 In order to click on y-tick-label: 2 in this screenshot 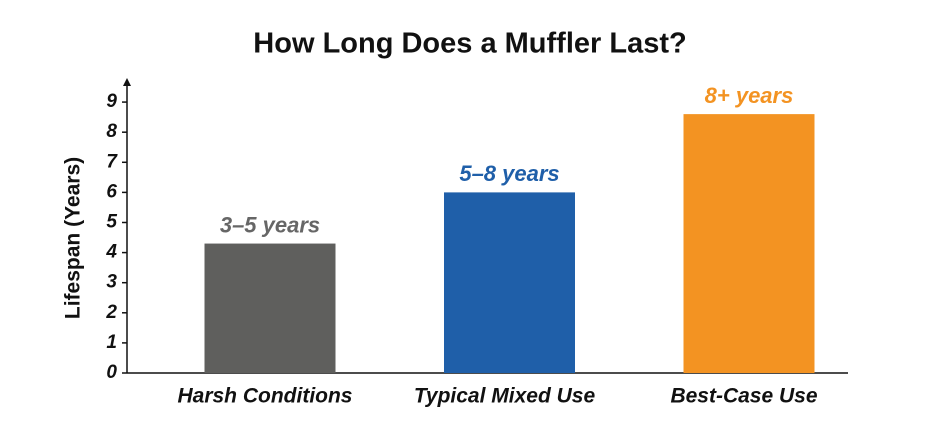, I will do `click(111, 312)`.